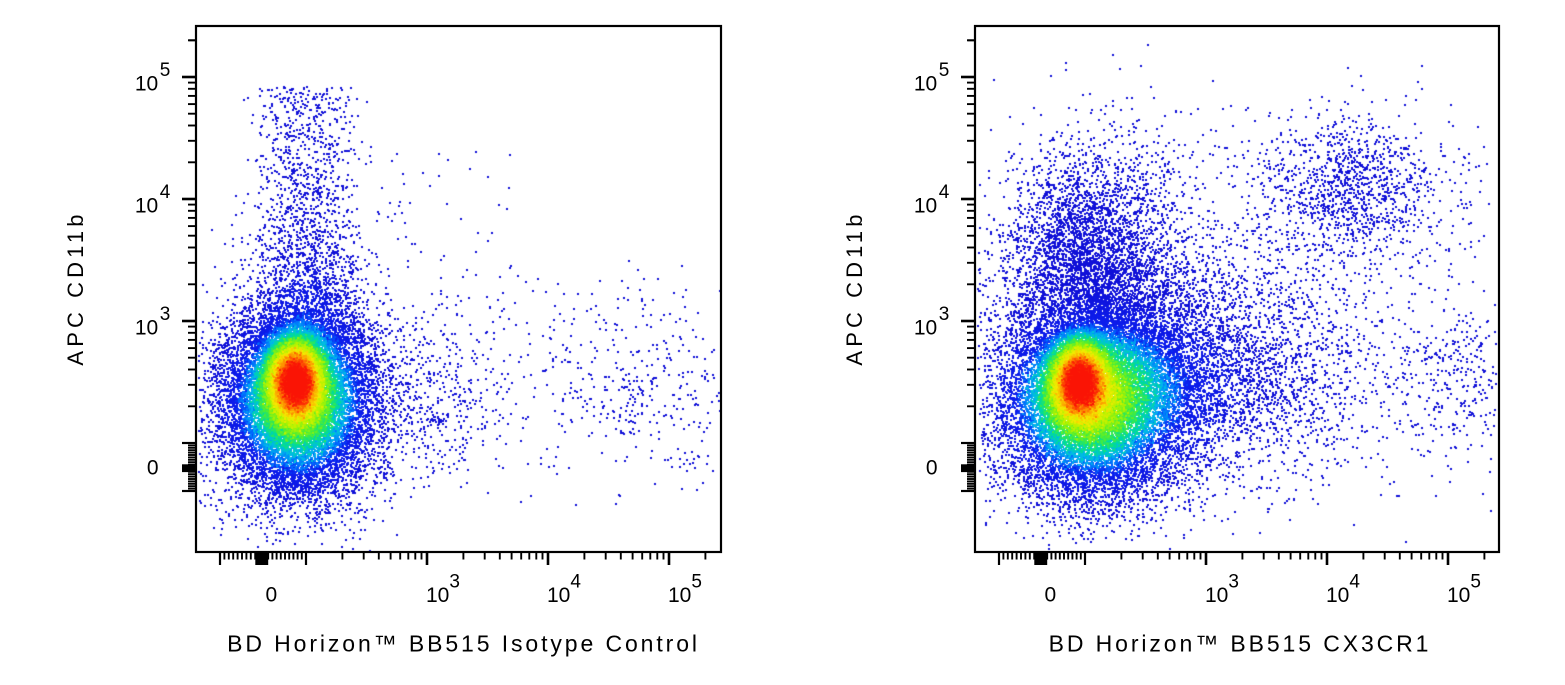  What do you see at coordinates (1240, 644) in the screenshot?
I see `svg-text: BD Horizon™ BB515 CX3CR1` at bounding box center [1240, 644].